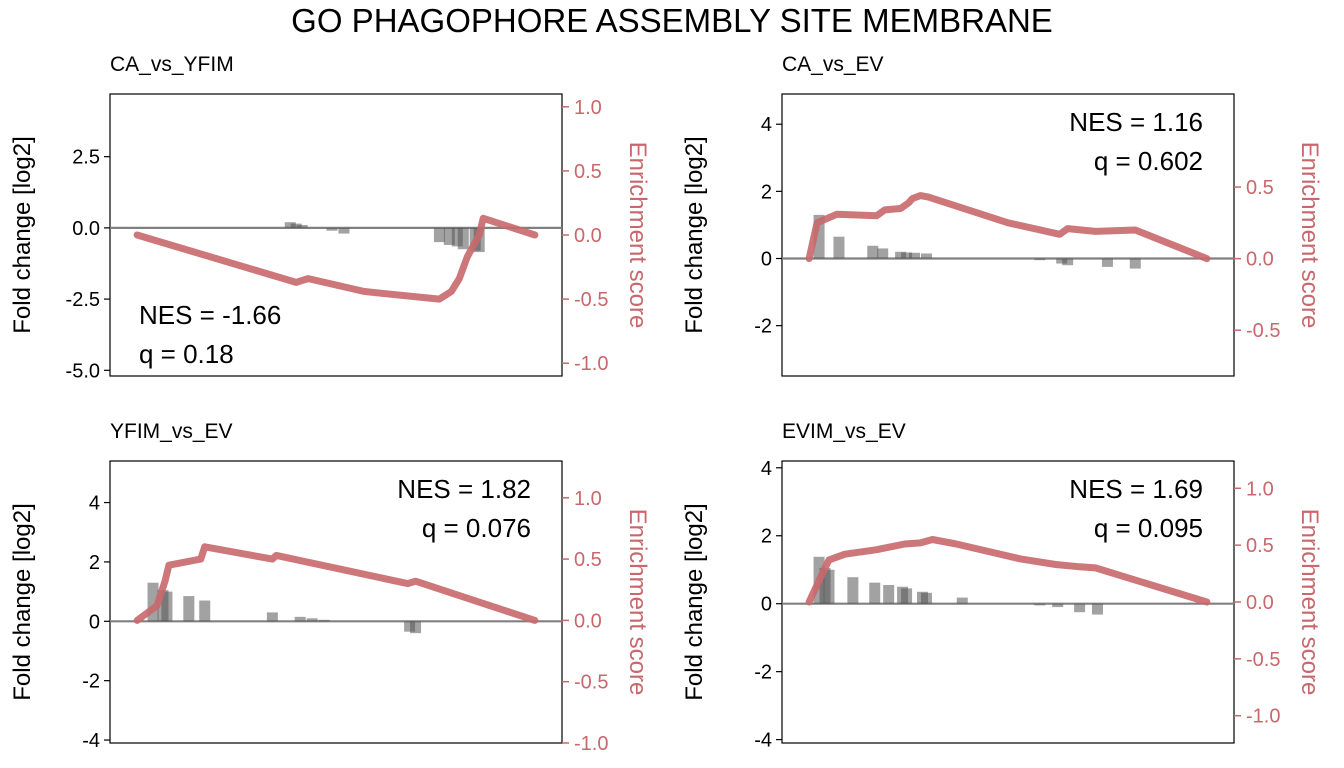  What do you see at coordinates (210, 315) in the screenshot?
I see `nes-label: NES = -1.66` at bounding box center [210, 315].